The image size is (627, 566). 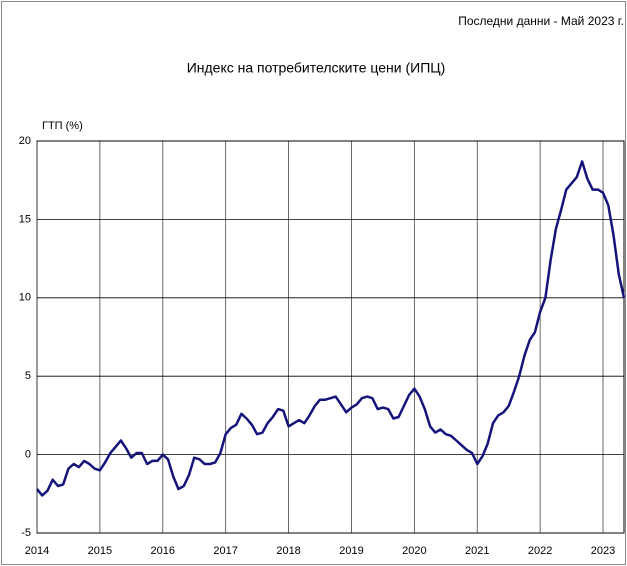 I want to click on x-tick-label: 2021, so click(x=477, y=551).